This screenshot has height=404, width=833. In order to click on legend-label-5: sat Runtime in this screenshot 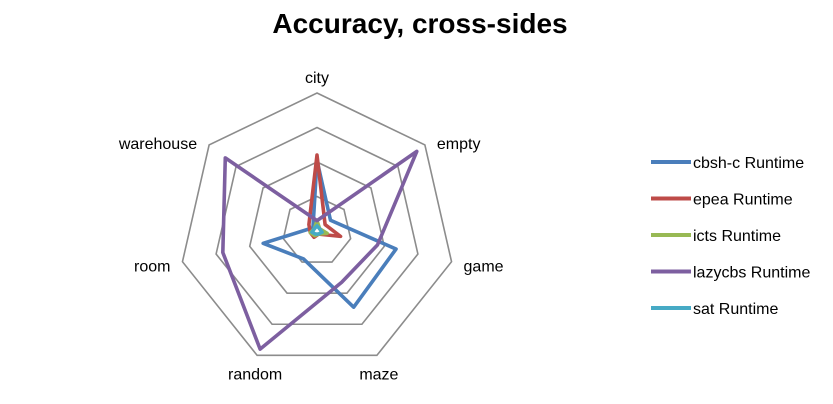, I will do `click(735, 309)`.